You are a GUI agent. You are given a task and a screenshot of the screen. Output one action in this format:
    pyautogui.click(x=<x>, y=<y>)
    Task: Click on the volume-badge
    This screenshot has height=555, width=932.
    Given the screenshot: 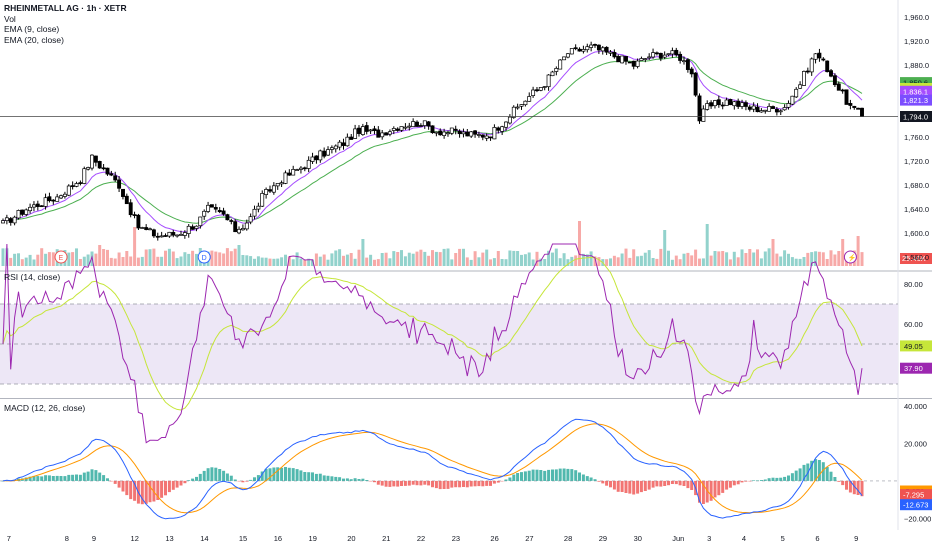 What is the action you would take?
    pyautogui.click(x=916, y=258)
    